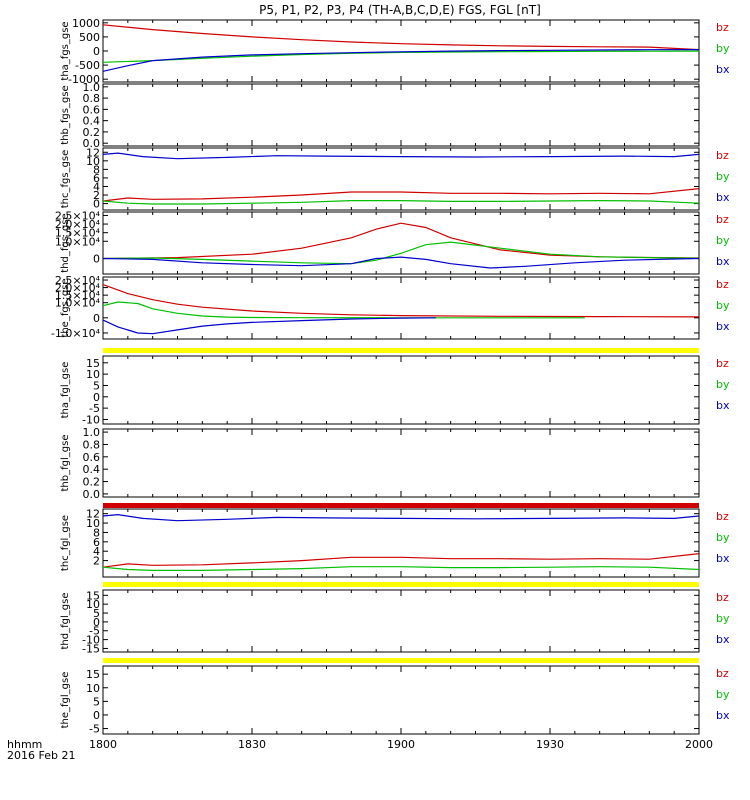 This screenshot has width=750, height=800. Describe the element at coordinates (65, 179) in the screenshot. I see `y-axis-label: thc_fgs_gse` at that location.